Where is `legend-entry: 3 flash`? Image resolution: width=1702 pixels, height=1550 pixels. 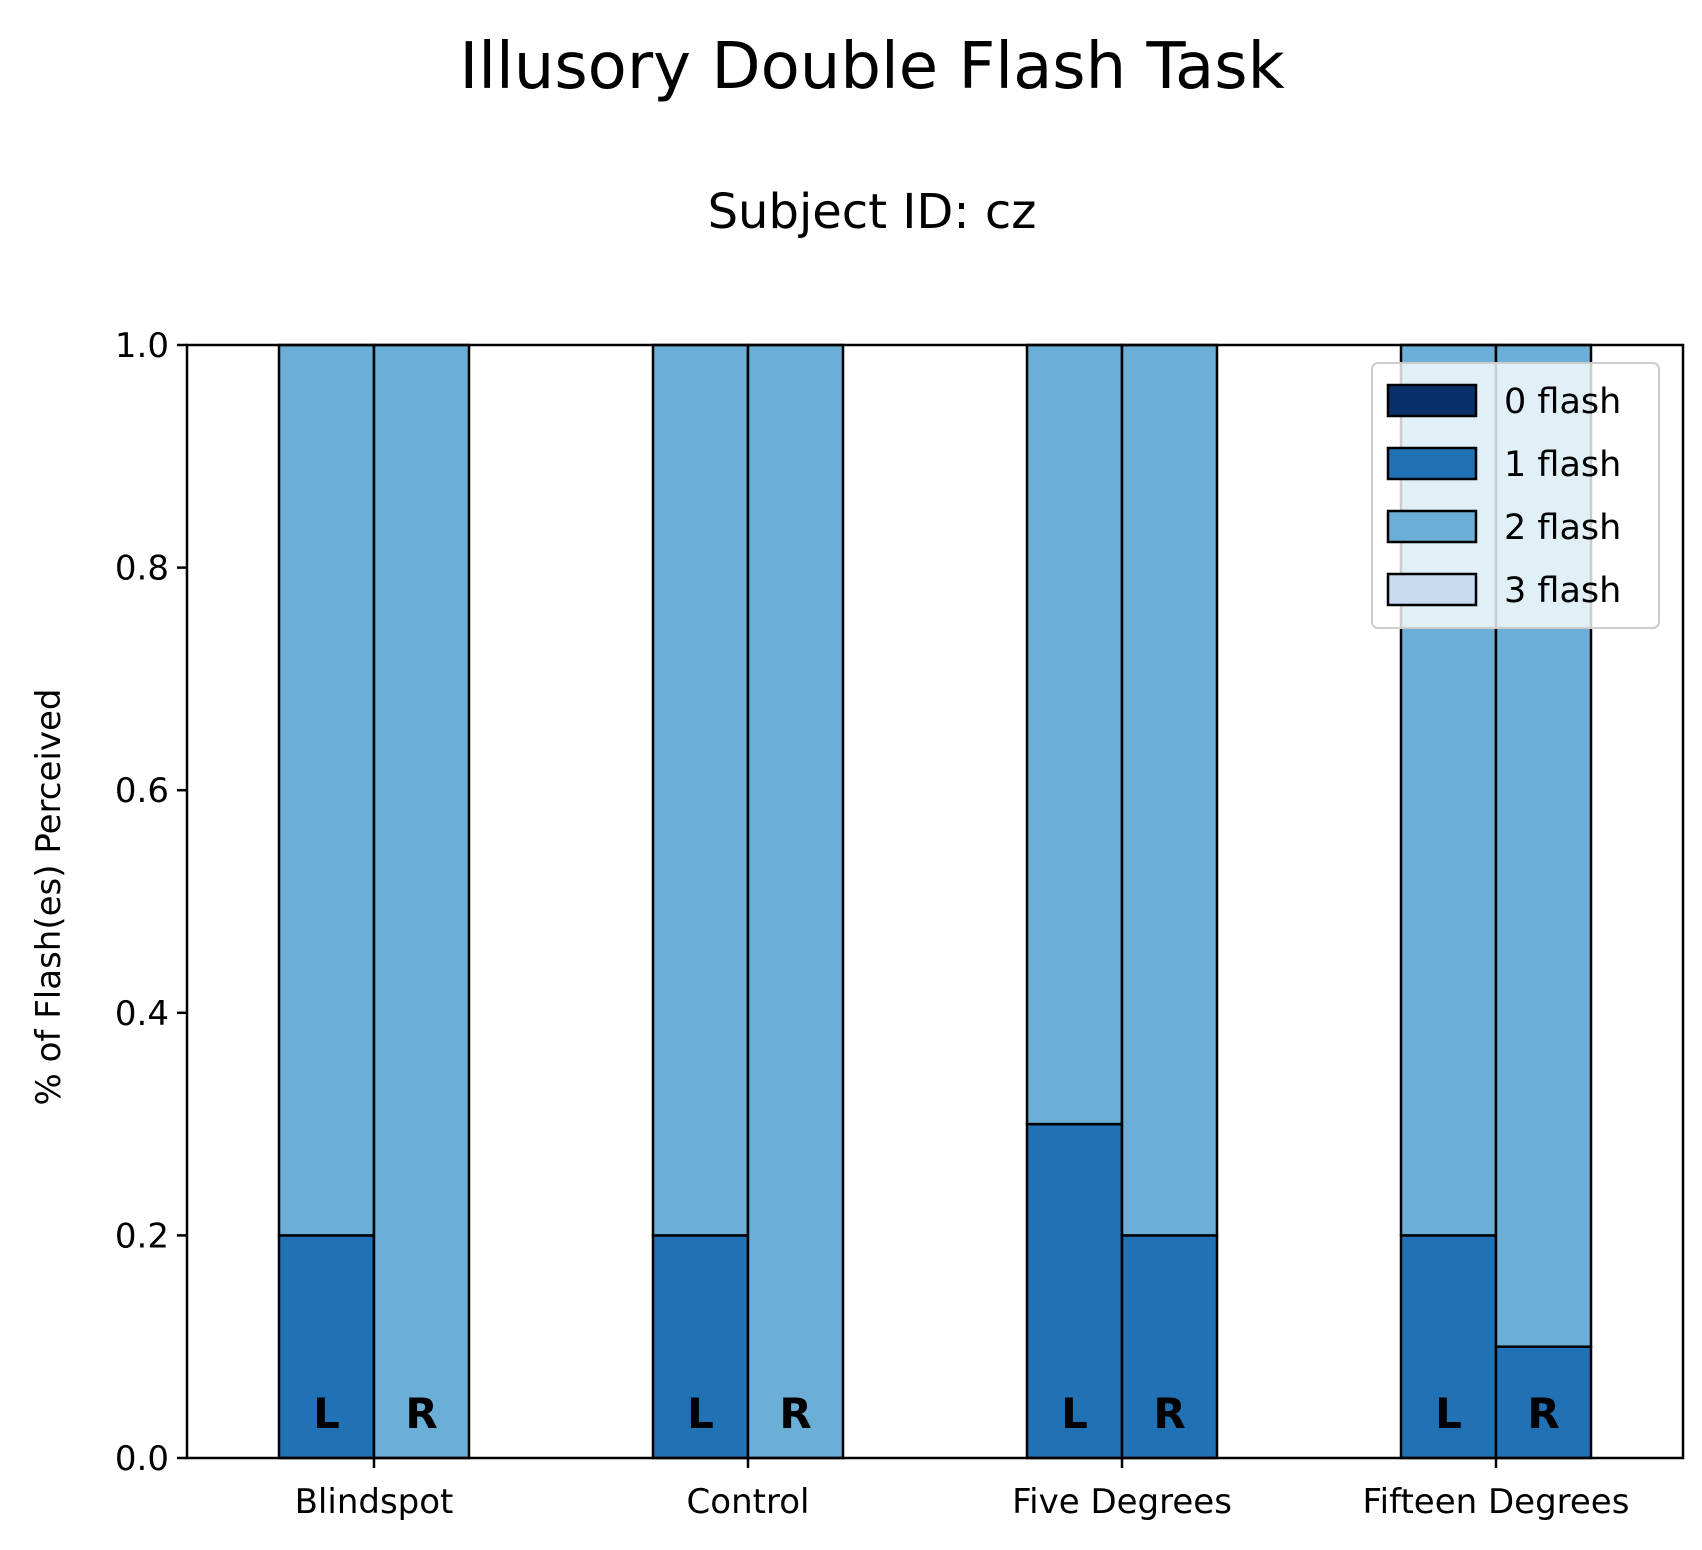 legend-entry: 3 flash is located at coordinates (1562, 591).